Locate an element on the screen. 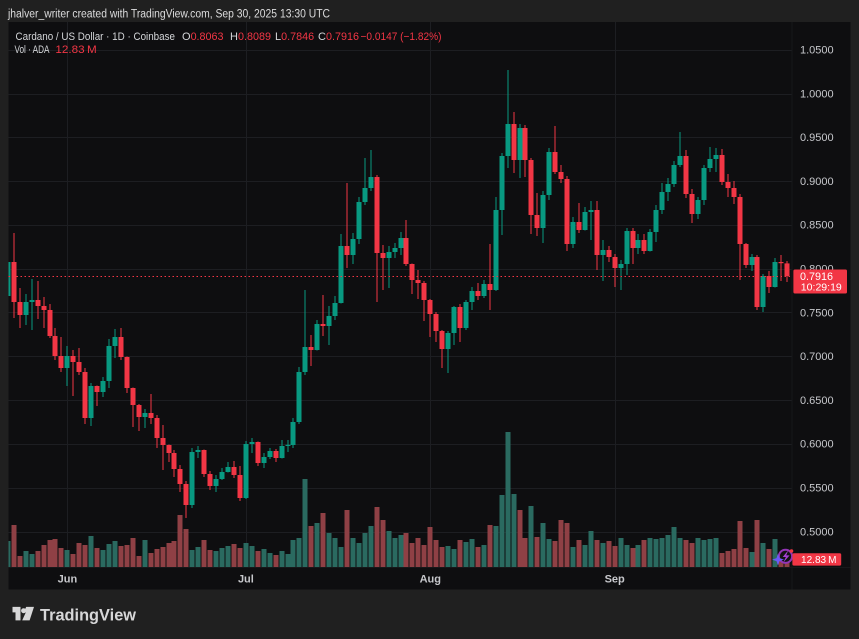 The height and width of the screenshot is (639, 859). svg-text: H0.8089 is located at coordinates (250, 37).